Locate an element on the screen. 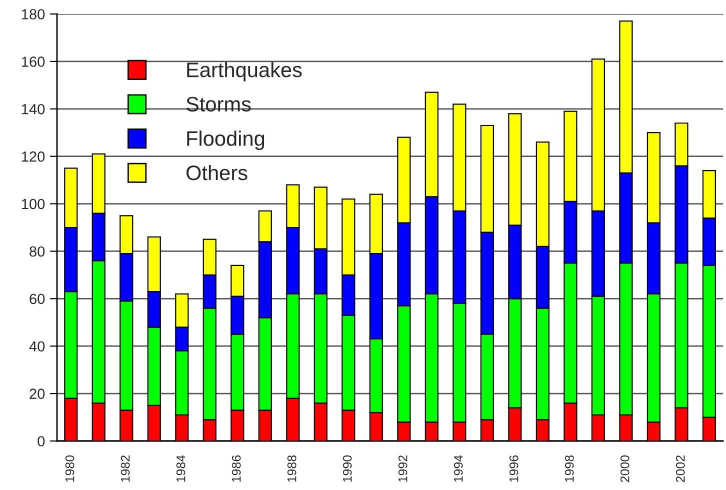 The image size is (726, 490). legend-label: Flooding is located at coordinates (225, 140).